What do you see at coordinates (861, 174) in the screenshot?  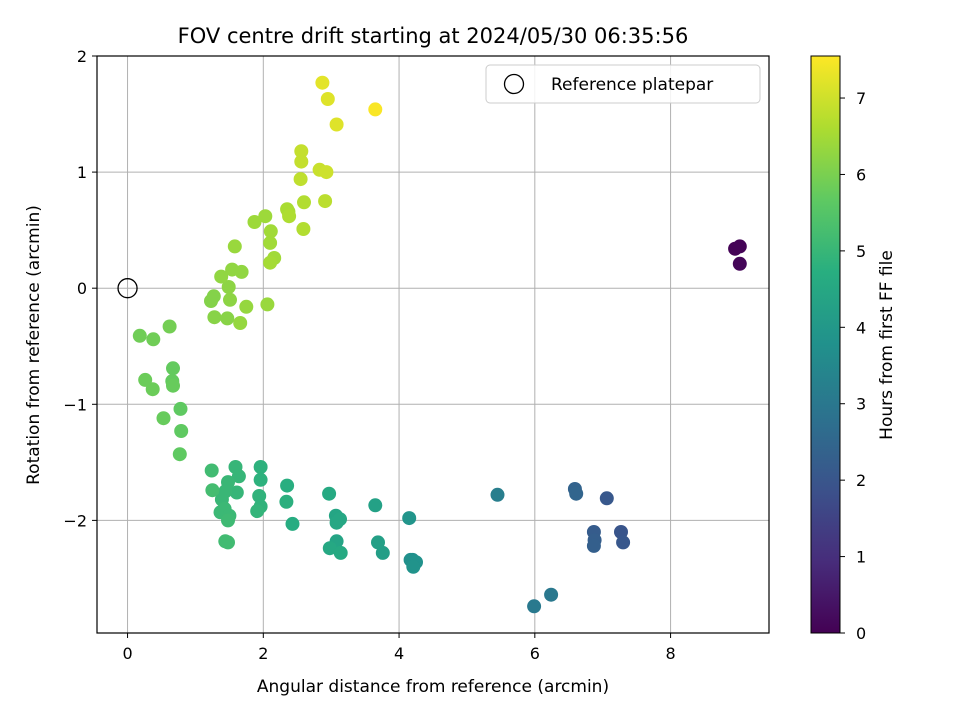 I see `colorbar-tick-label: 6` at bounding box center [861, 174].